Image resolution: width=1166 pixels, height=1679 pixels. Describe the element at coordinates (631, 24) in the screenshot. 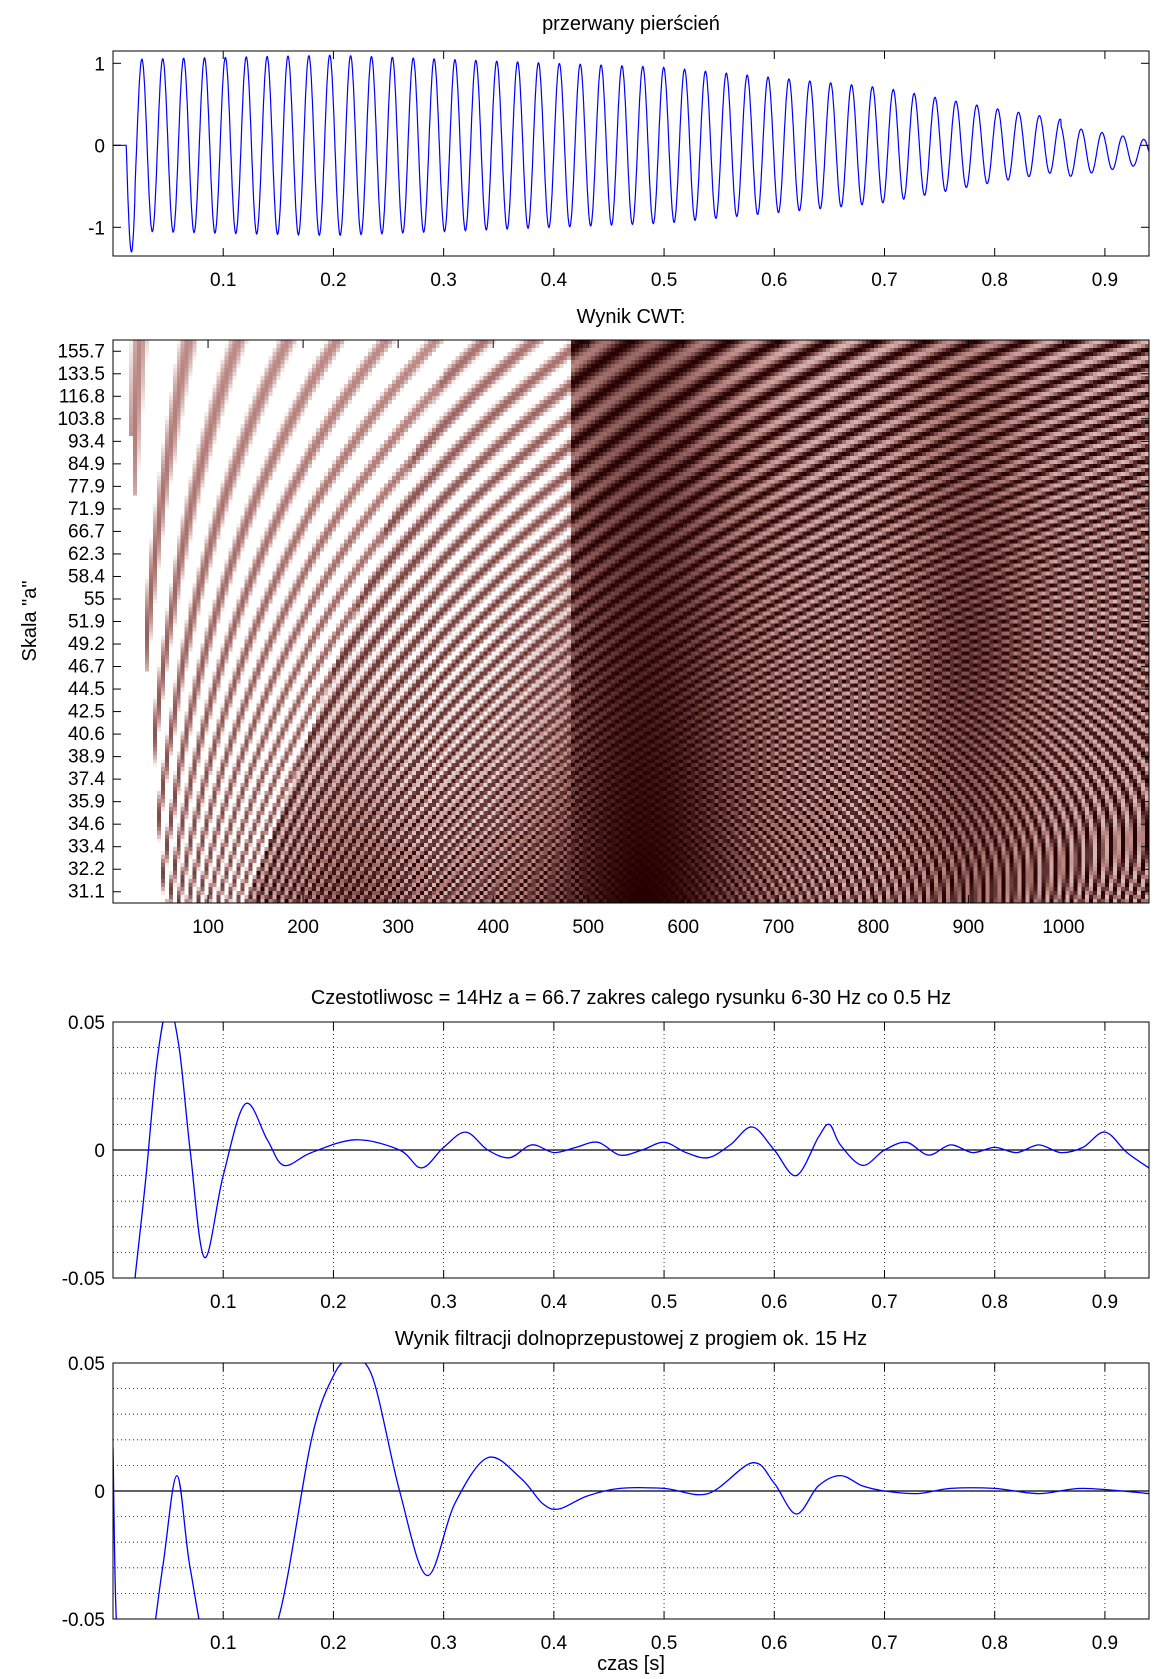

I see `panel-title: przerwany pierścień` at that location.